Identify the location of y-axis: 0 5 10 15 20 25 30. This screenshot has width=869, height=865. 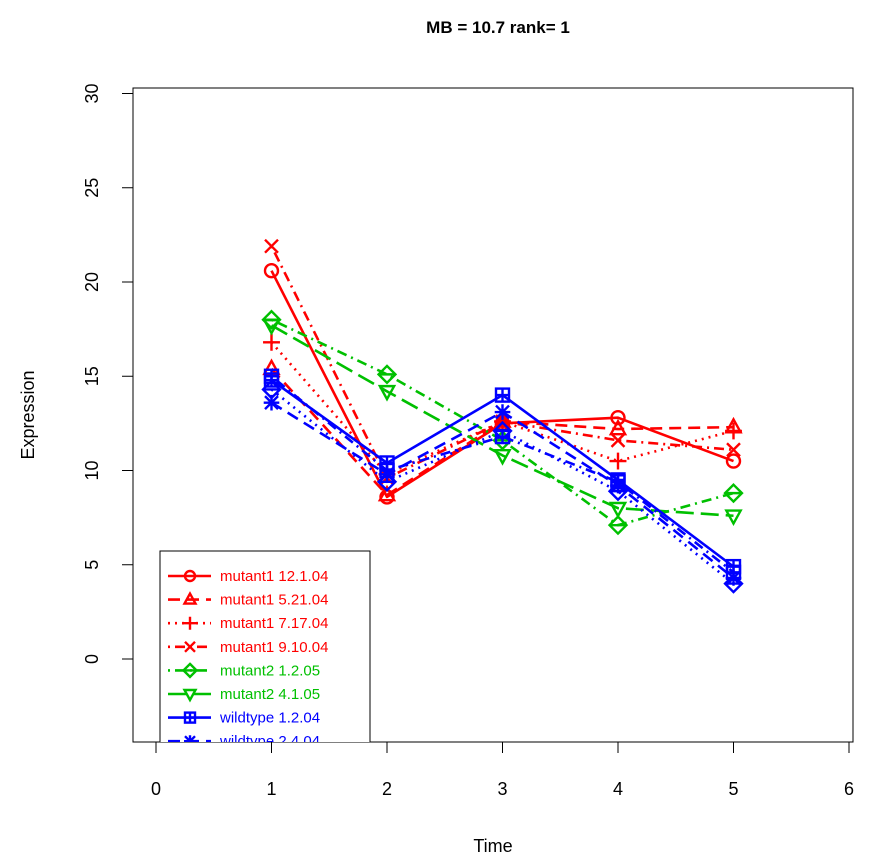
(108, 373).